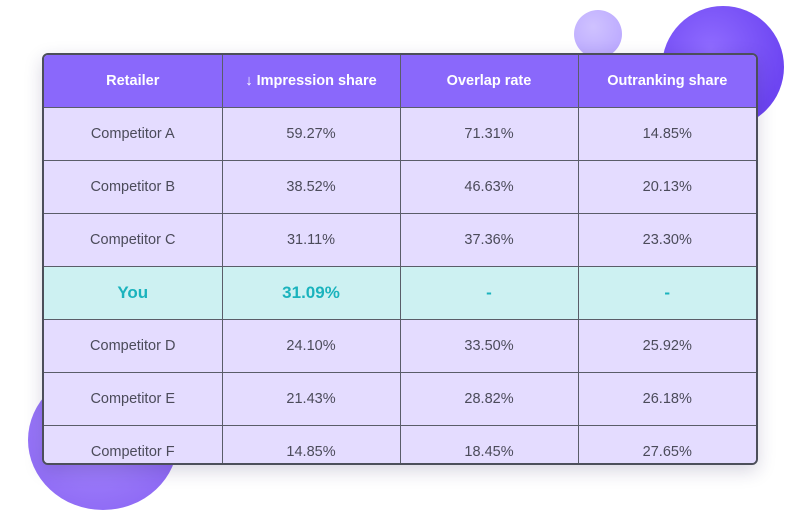 The width and height of the screenshot is (800, 519). Describe the element at coordinates (666, 346) in the screenshot. I see `cell-outranking-share: 25.92%` at that location.